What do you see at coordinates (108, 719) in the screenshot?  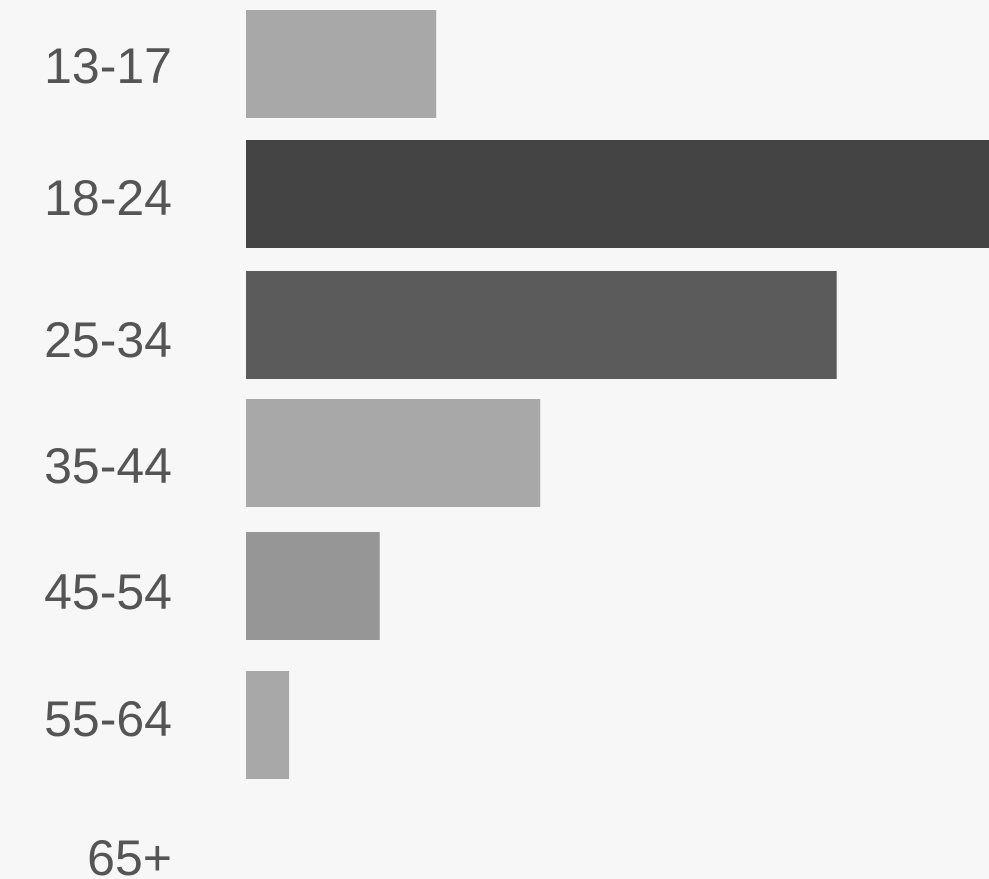 I see `tick-label-55-64: 55-64` at bounding box center [108, 719].